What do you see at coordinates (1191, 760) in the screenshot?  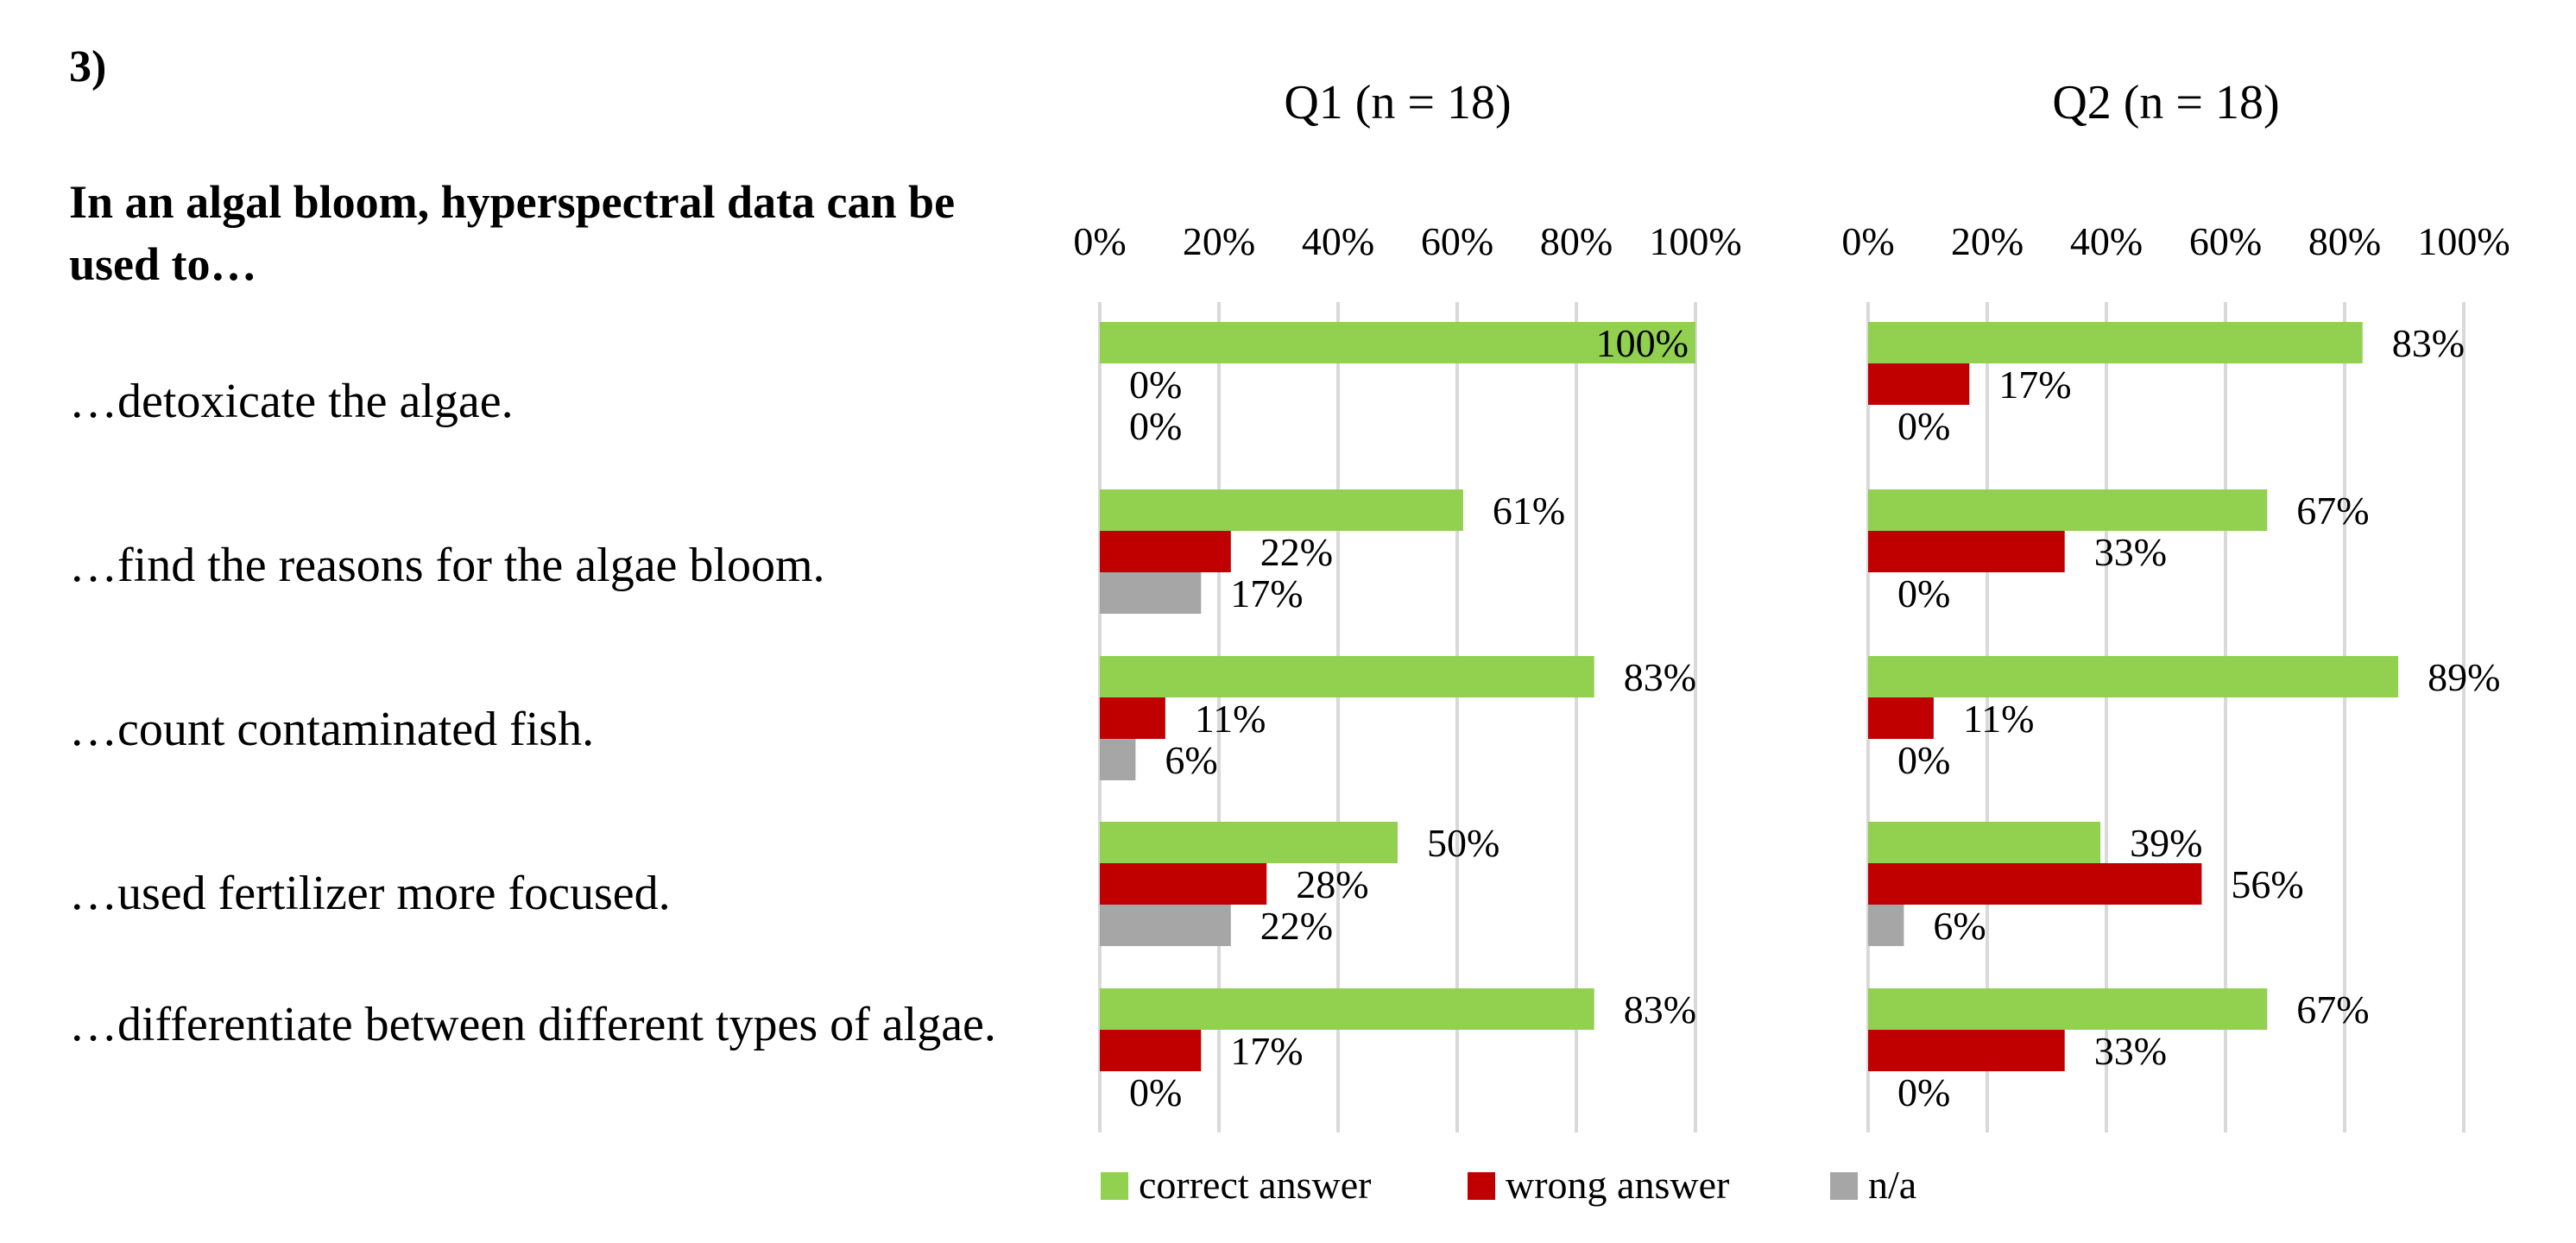 I see `q1-data-label: 6%` at bounding box center [1191, 760].